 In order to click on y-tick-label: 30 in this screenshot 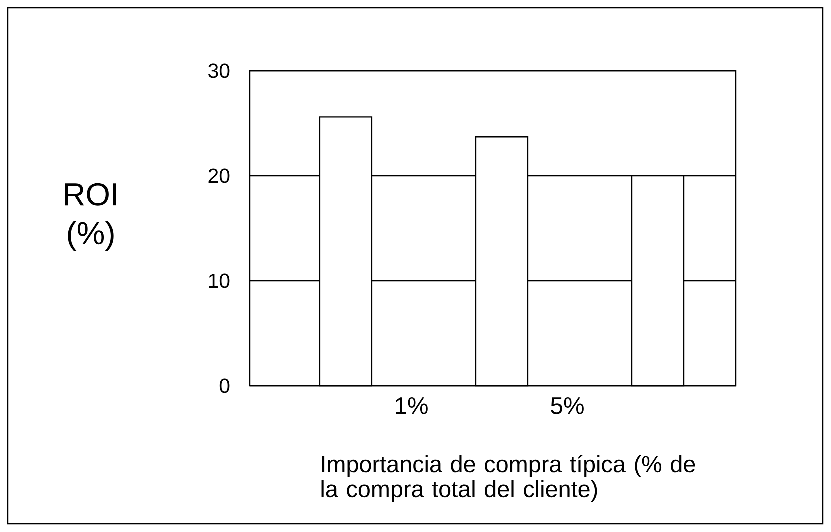, I will do `click(219, 71)`.